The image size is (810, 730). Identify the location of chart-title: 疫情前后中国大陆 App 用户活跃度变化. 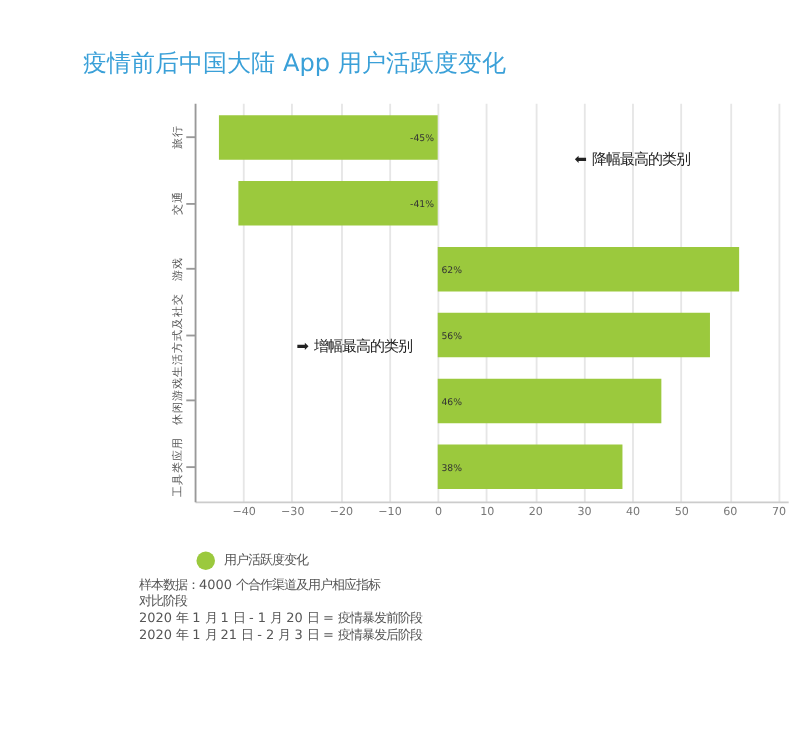
(294, 63).